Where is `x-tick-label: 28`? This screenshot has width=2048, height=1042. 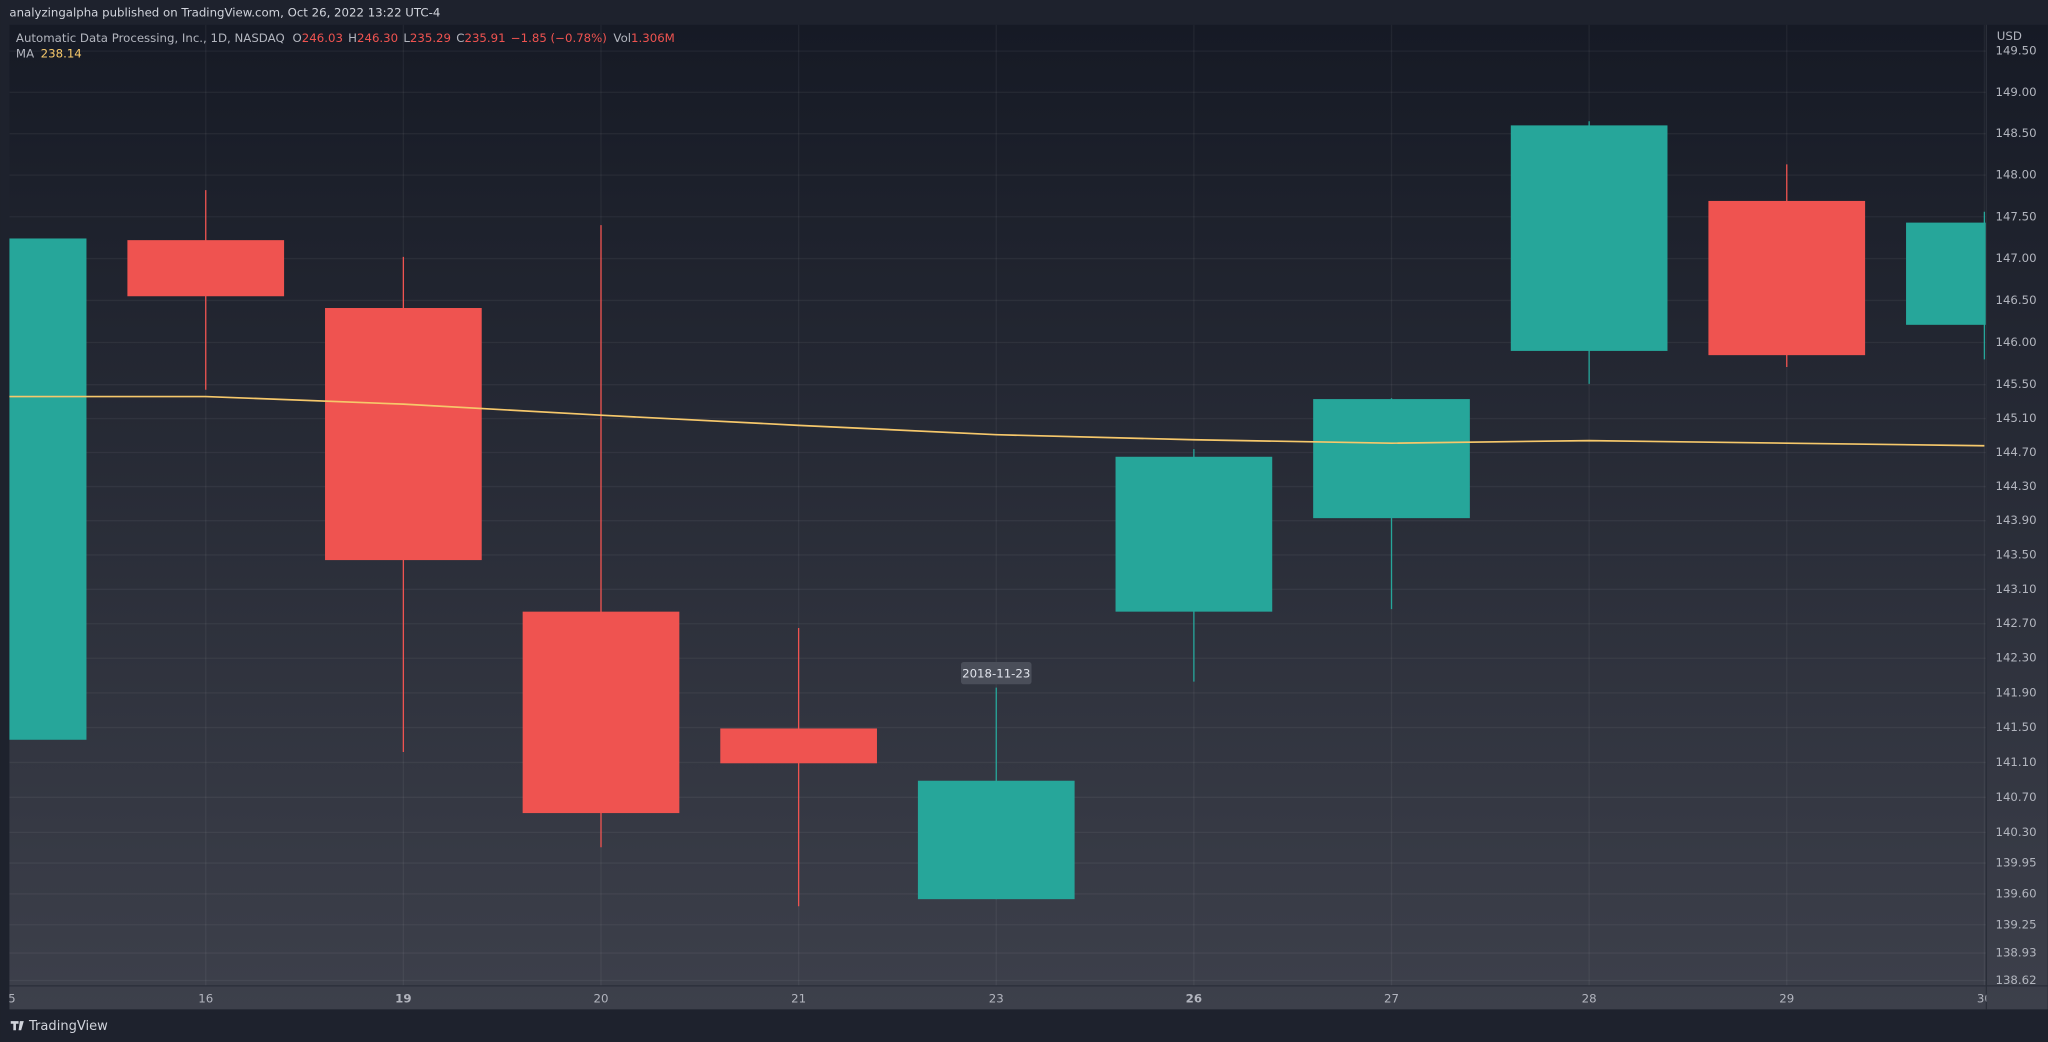 x-tick-label: 28 is located at coordinates (1589, 998).